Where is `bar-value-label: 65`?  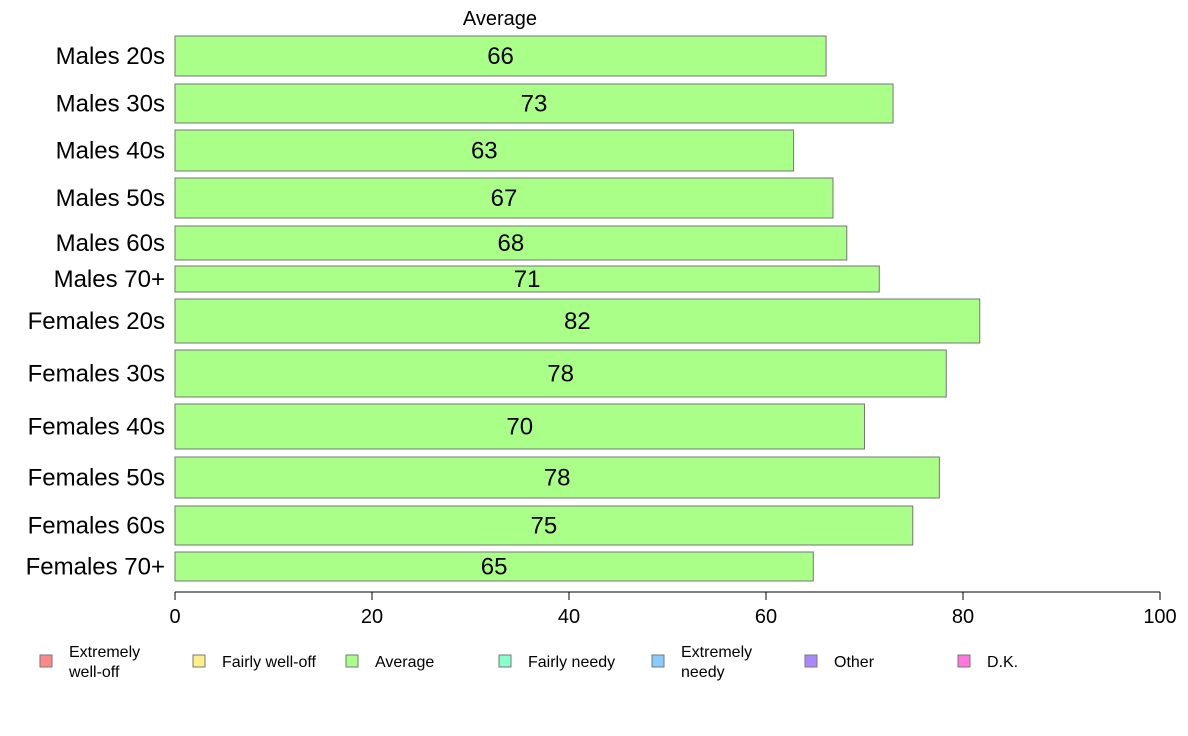
bar-value-label: 65 is located at coordinates (494, 567).